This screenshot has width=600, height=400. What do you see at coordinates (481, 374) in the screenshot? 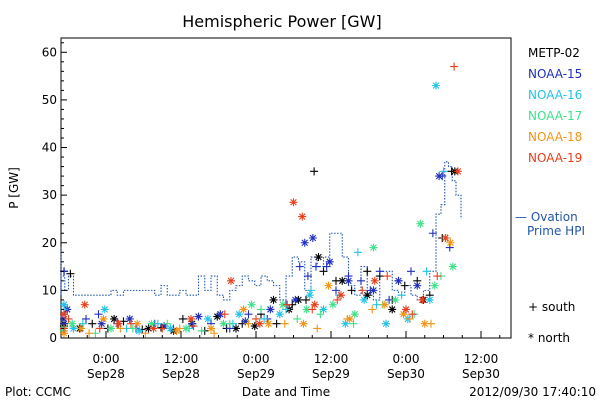
I see `x-tick-date-5: Sep30` at bounding box center [481, 374].